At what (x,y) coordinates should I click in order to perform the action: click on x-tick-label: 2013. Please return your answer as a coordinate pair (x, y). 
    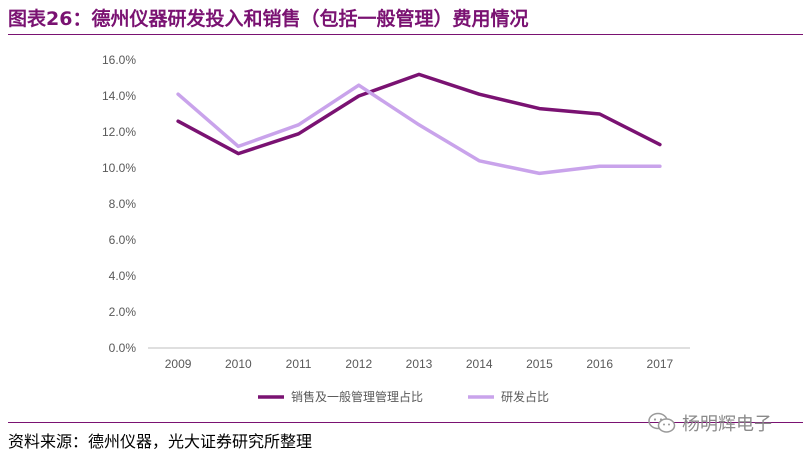
    Looking at the image, I should click on (419, 364).